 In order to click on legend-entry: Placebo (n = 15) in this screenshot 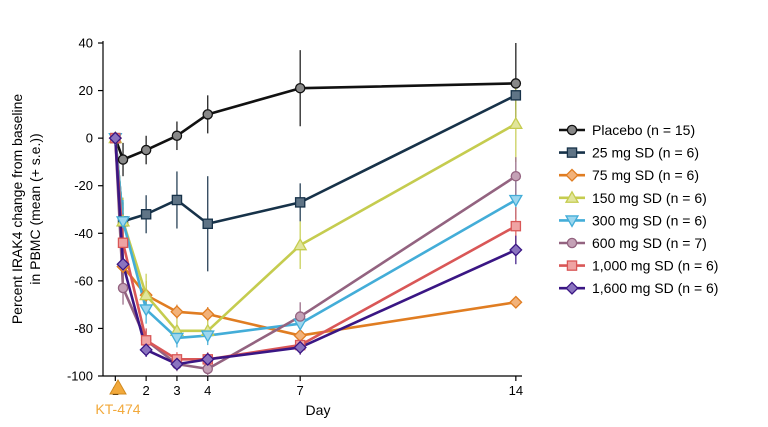, I will do `click(627, 130)`.